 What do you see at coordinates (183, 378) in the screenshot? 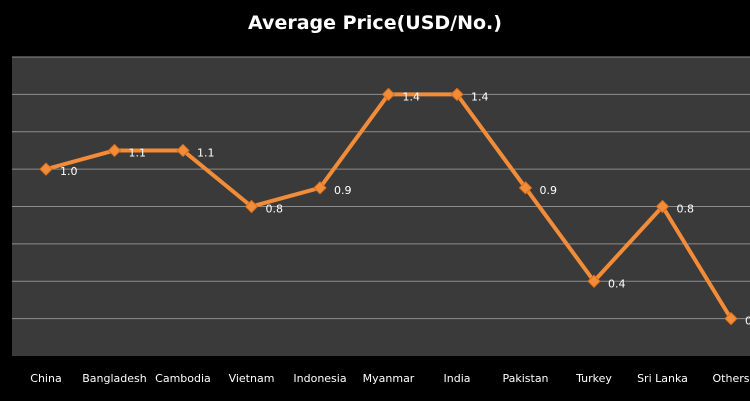
I see `x-tick-label: Cambodia` at bounding box center [183, 378].